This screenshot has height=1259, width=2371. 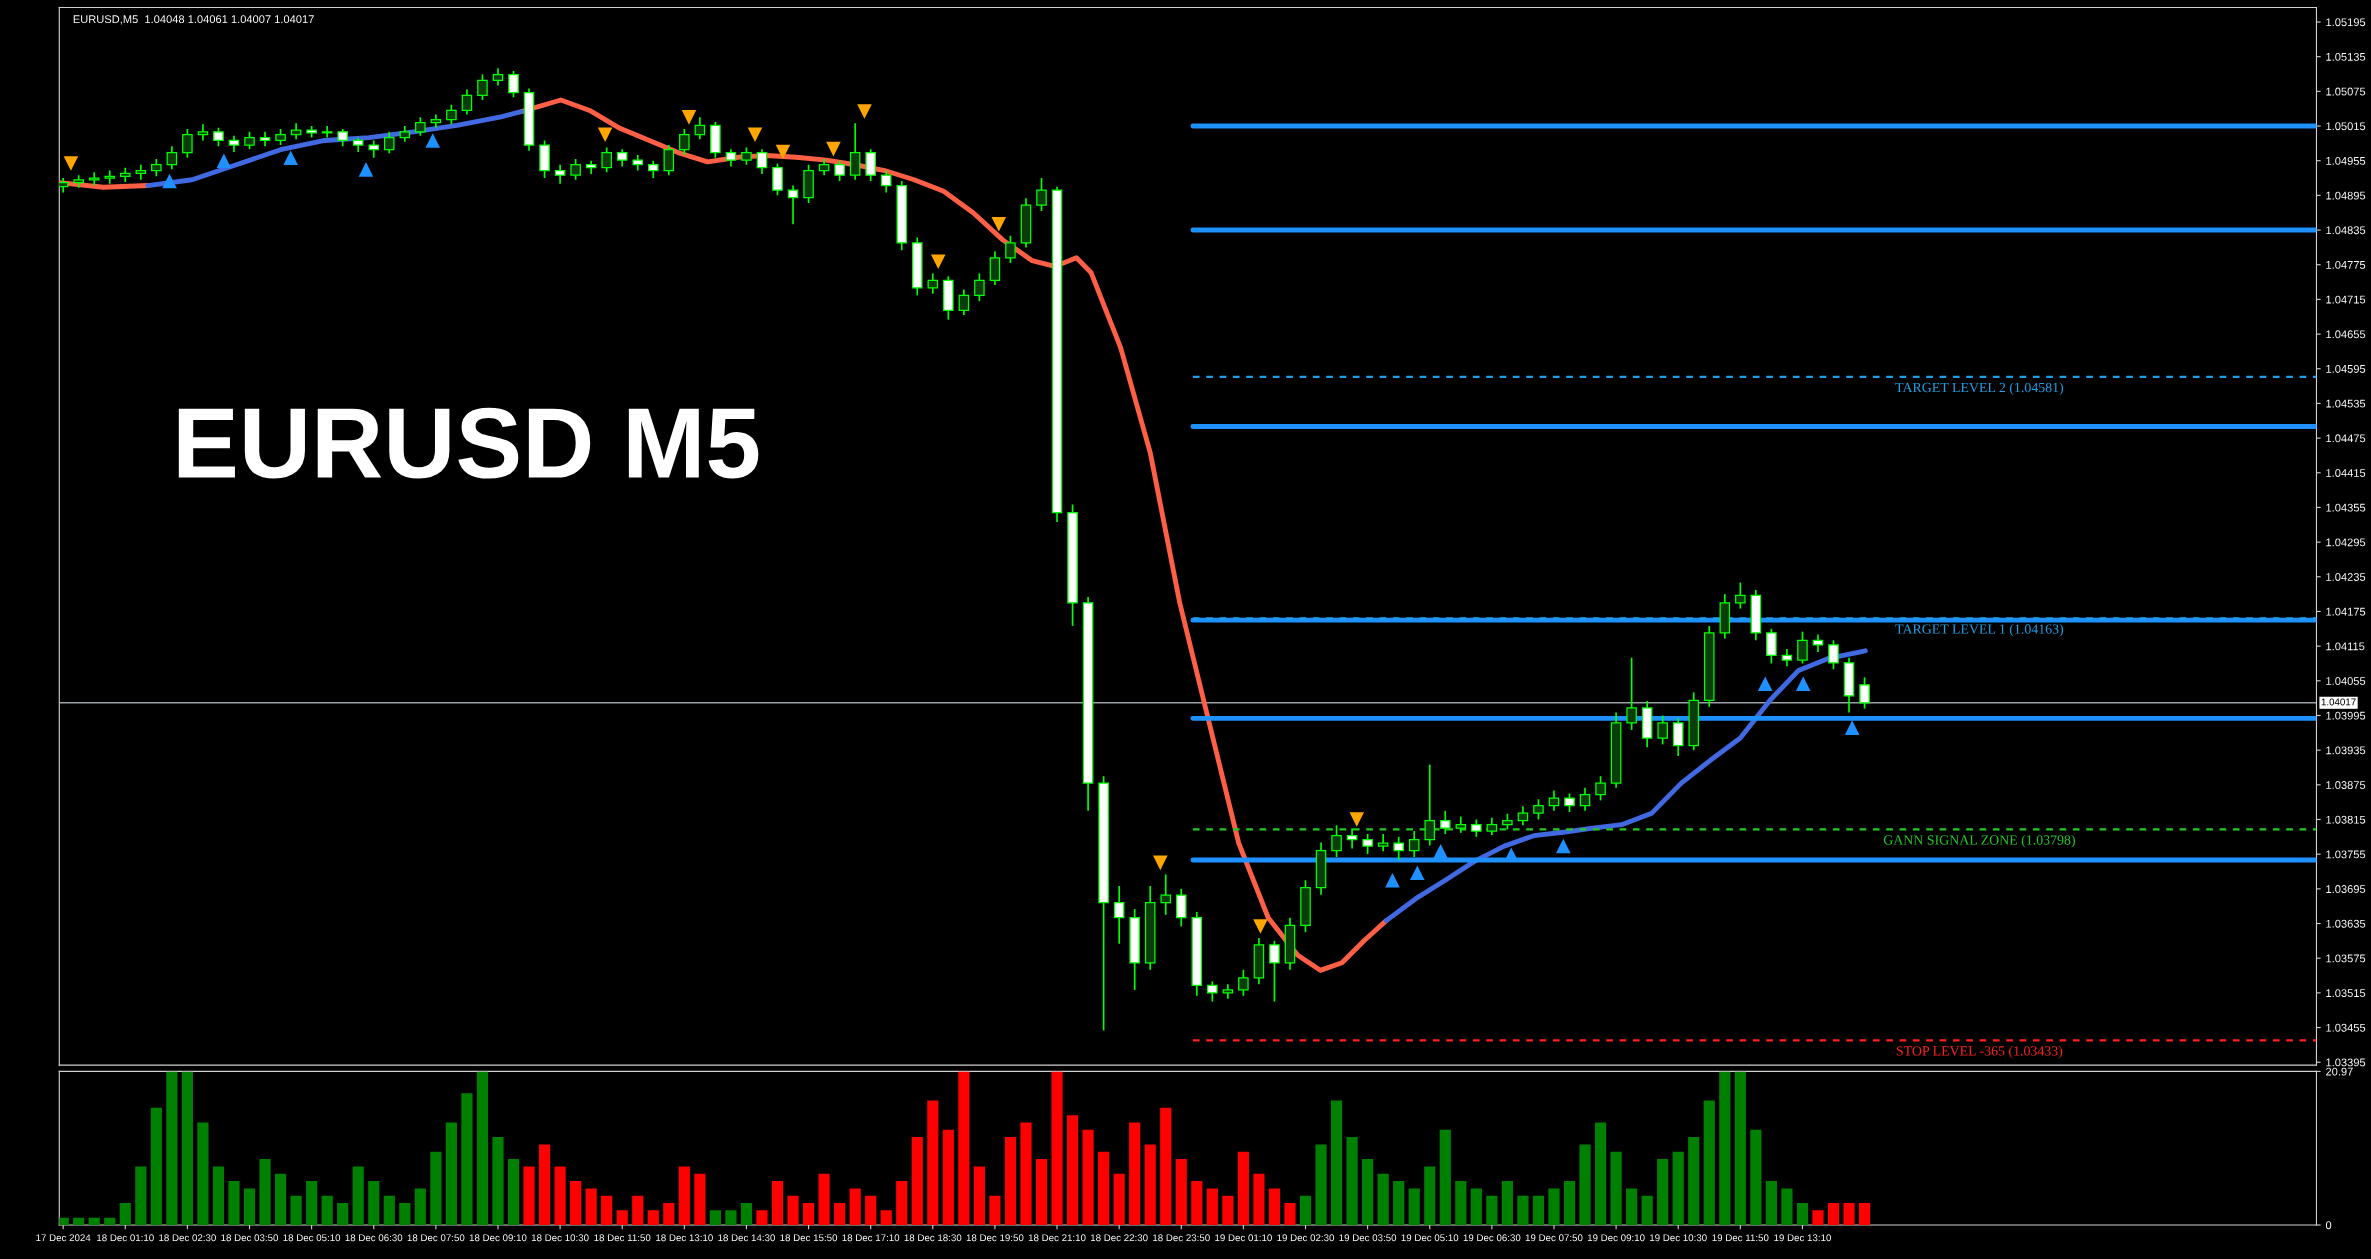 What do you see at coordinates (2346, 993) in the screenshot?
I see `y-tick-label: 1.03515` at bounding box center [2346, 993].